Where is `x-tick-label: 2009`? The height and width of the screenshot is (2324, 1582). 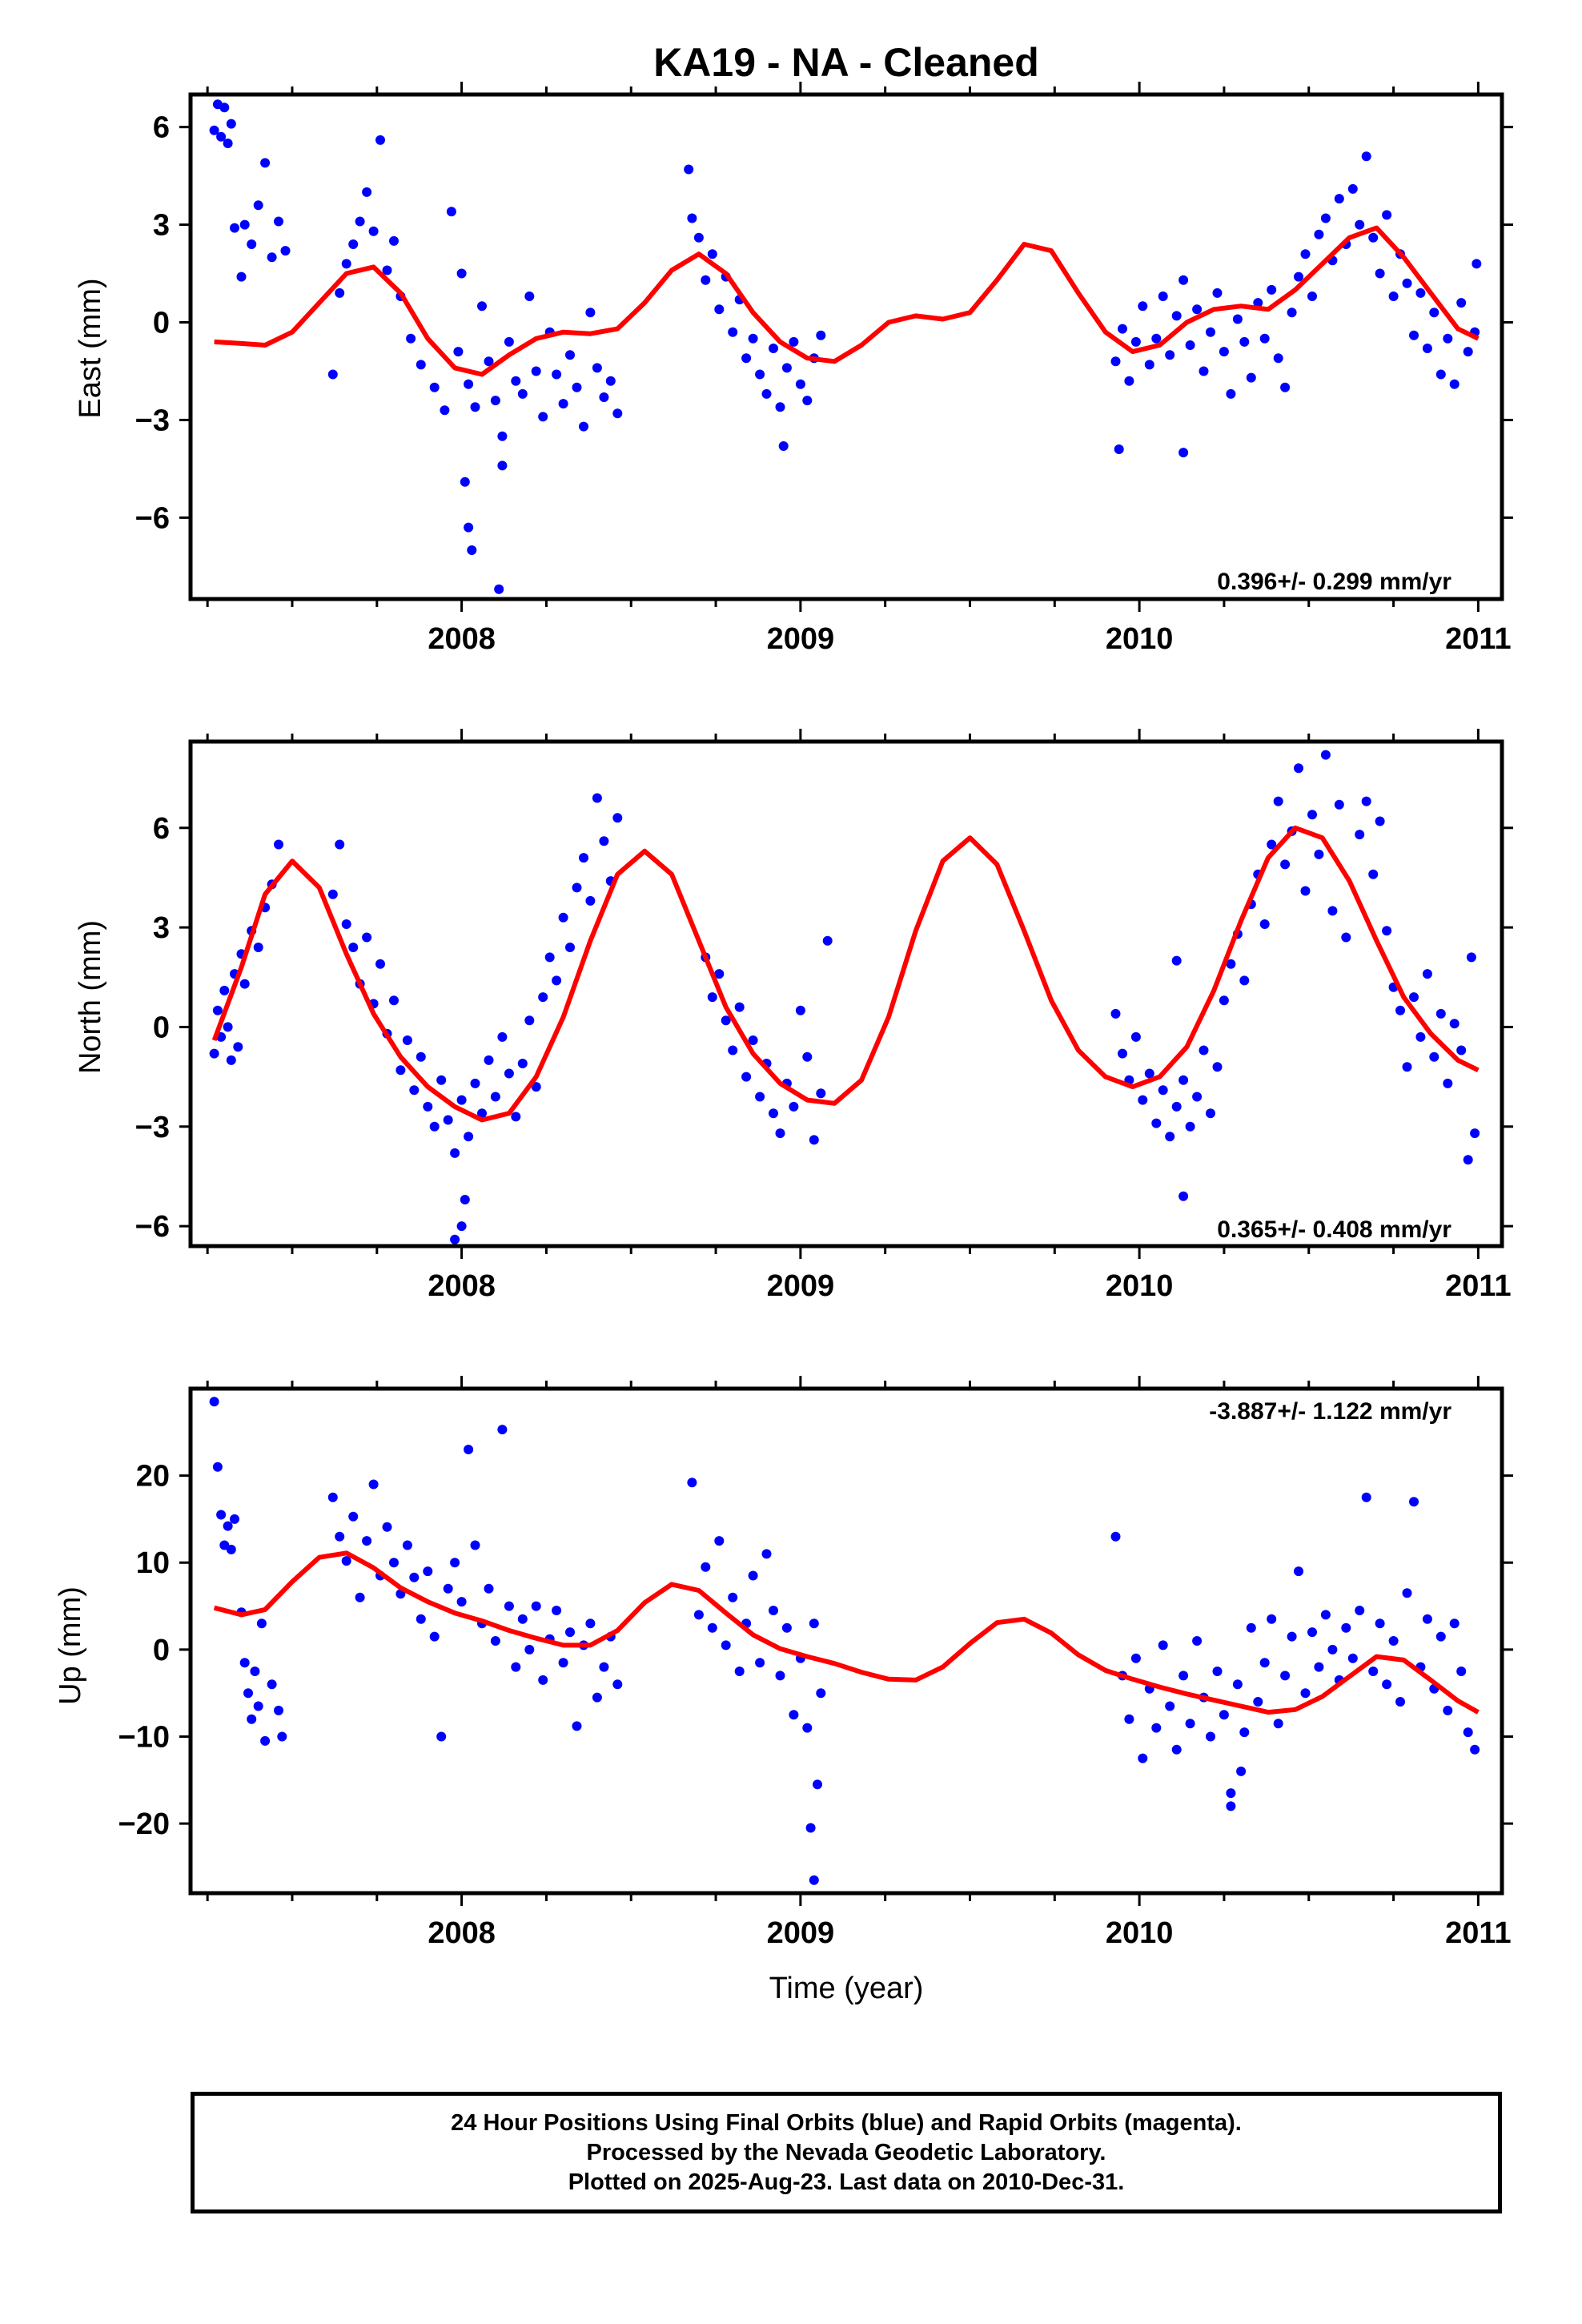
x-tick-label: 2009 is located at coordinates (801, 1933).